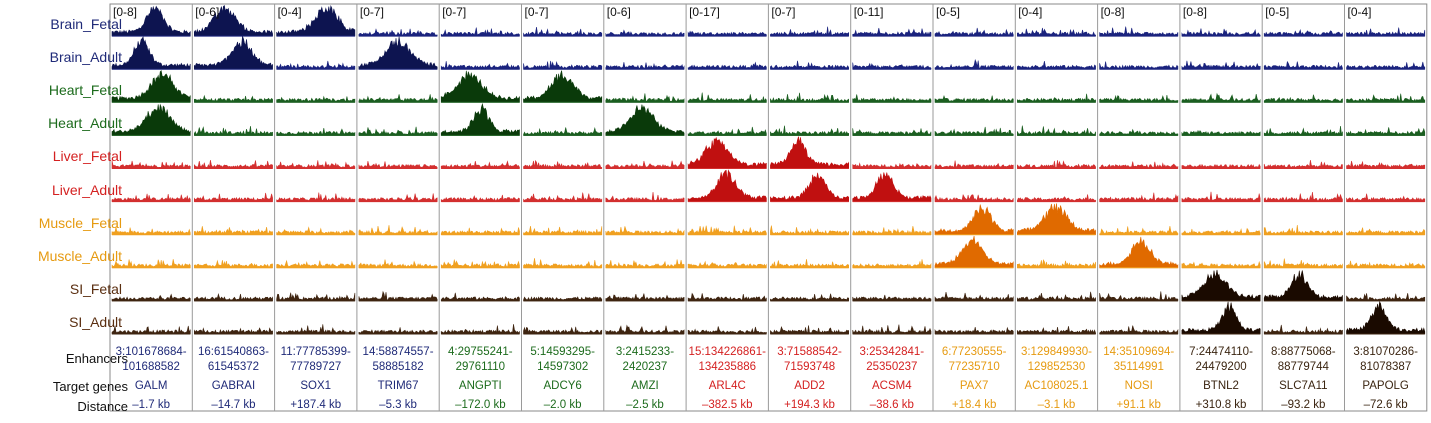  I want to click on distance-value: +187.4 kb, so click(316, 405).